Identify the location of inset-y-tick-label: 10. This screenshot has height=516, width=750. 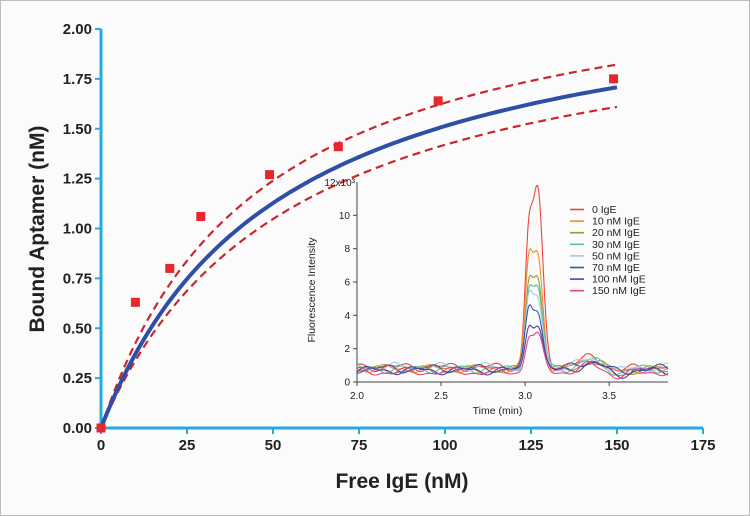
(345, 216).